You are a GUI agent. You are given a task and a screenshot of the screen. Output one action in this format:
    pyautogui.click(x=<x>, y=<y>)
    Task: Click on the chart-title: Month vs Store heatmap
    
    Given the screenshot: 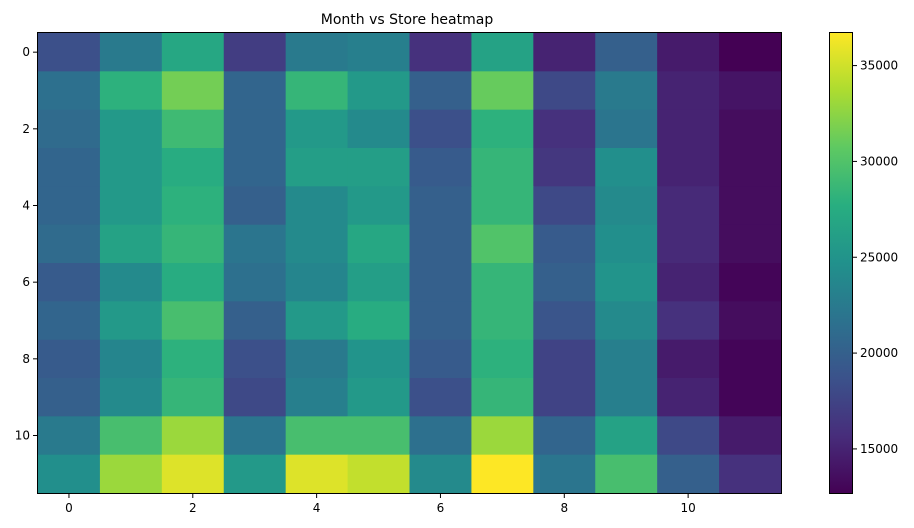 What is the action you would take?
    pyautogui.click(x=407, y=20)
    